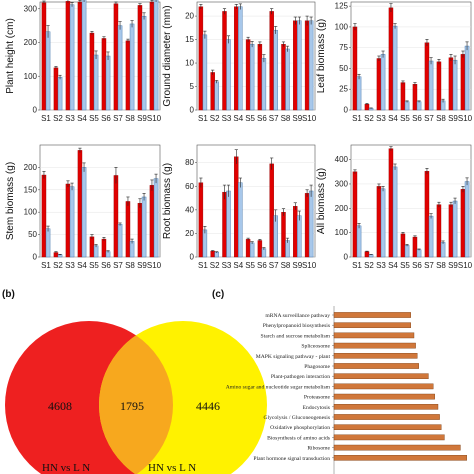  What do you see at coordinates (208, 406) in the screenshot?
I see `venn-right-count: 4446` at bounding box center [208, 406].